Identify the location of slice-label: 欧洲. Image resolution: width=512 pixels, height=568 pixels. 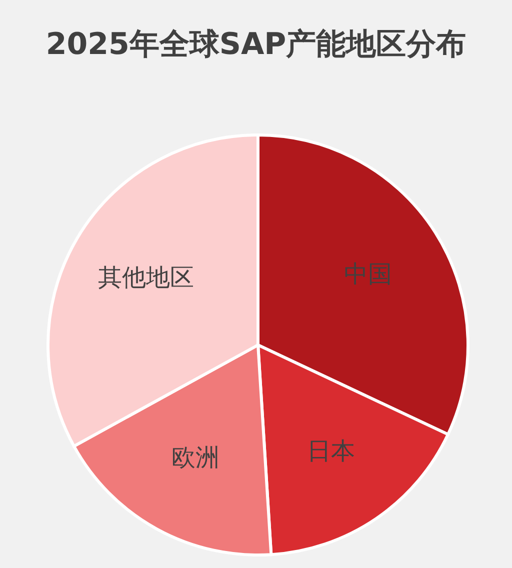
(195, 458).